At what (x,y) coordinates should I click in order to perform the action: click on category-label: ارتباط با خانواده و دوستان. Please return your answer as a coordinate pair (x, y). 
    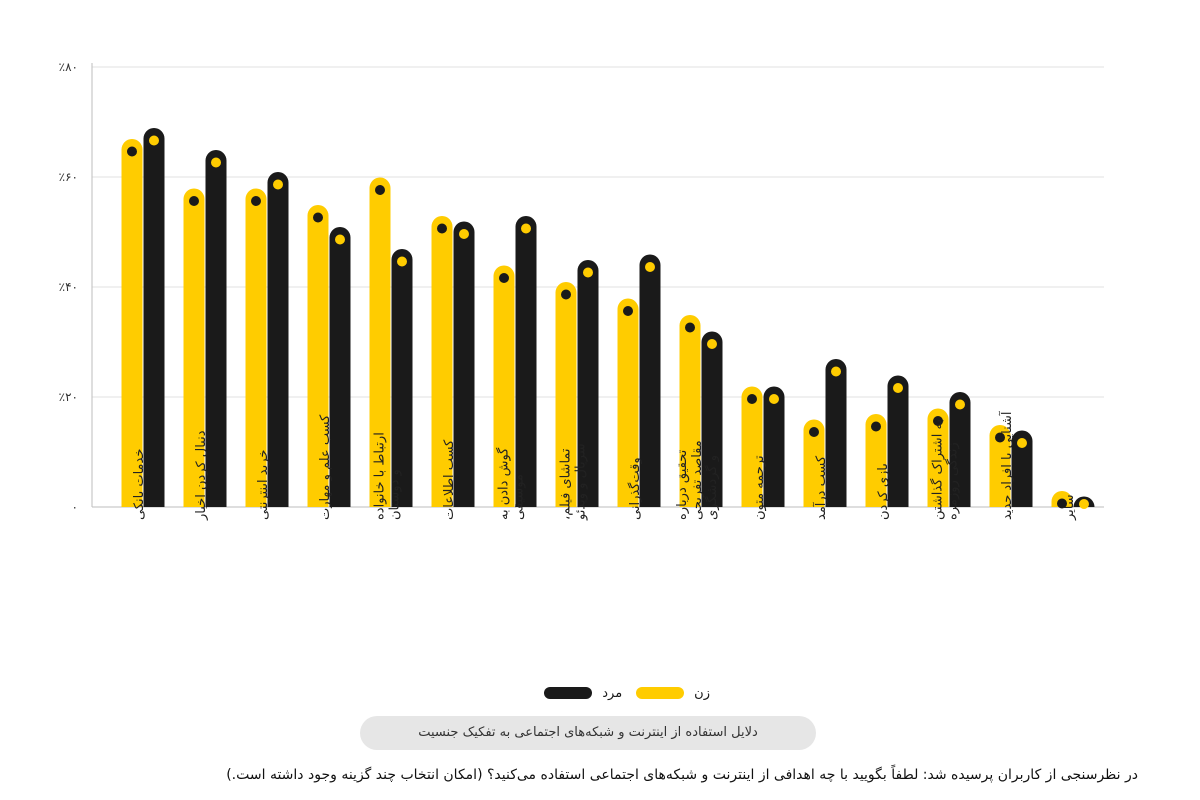
    Looking at the image, I should click on (388, 476).